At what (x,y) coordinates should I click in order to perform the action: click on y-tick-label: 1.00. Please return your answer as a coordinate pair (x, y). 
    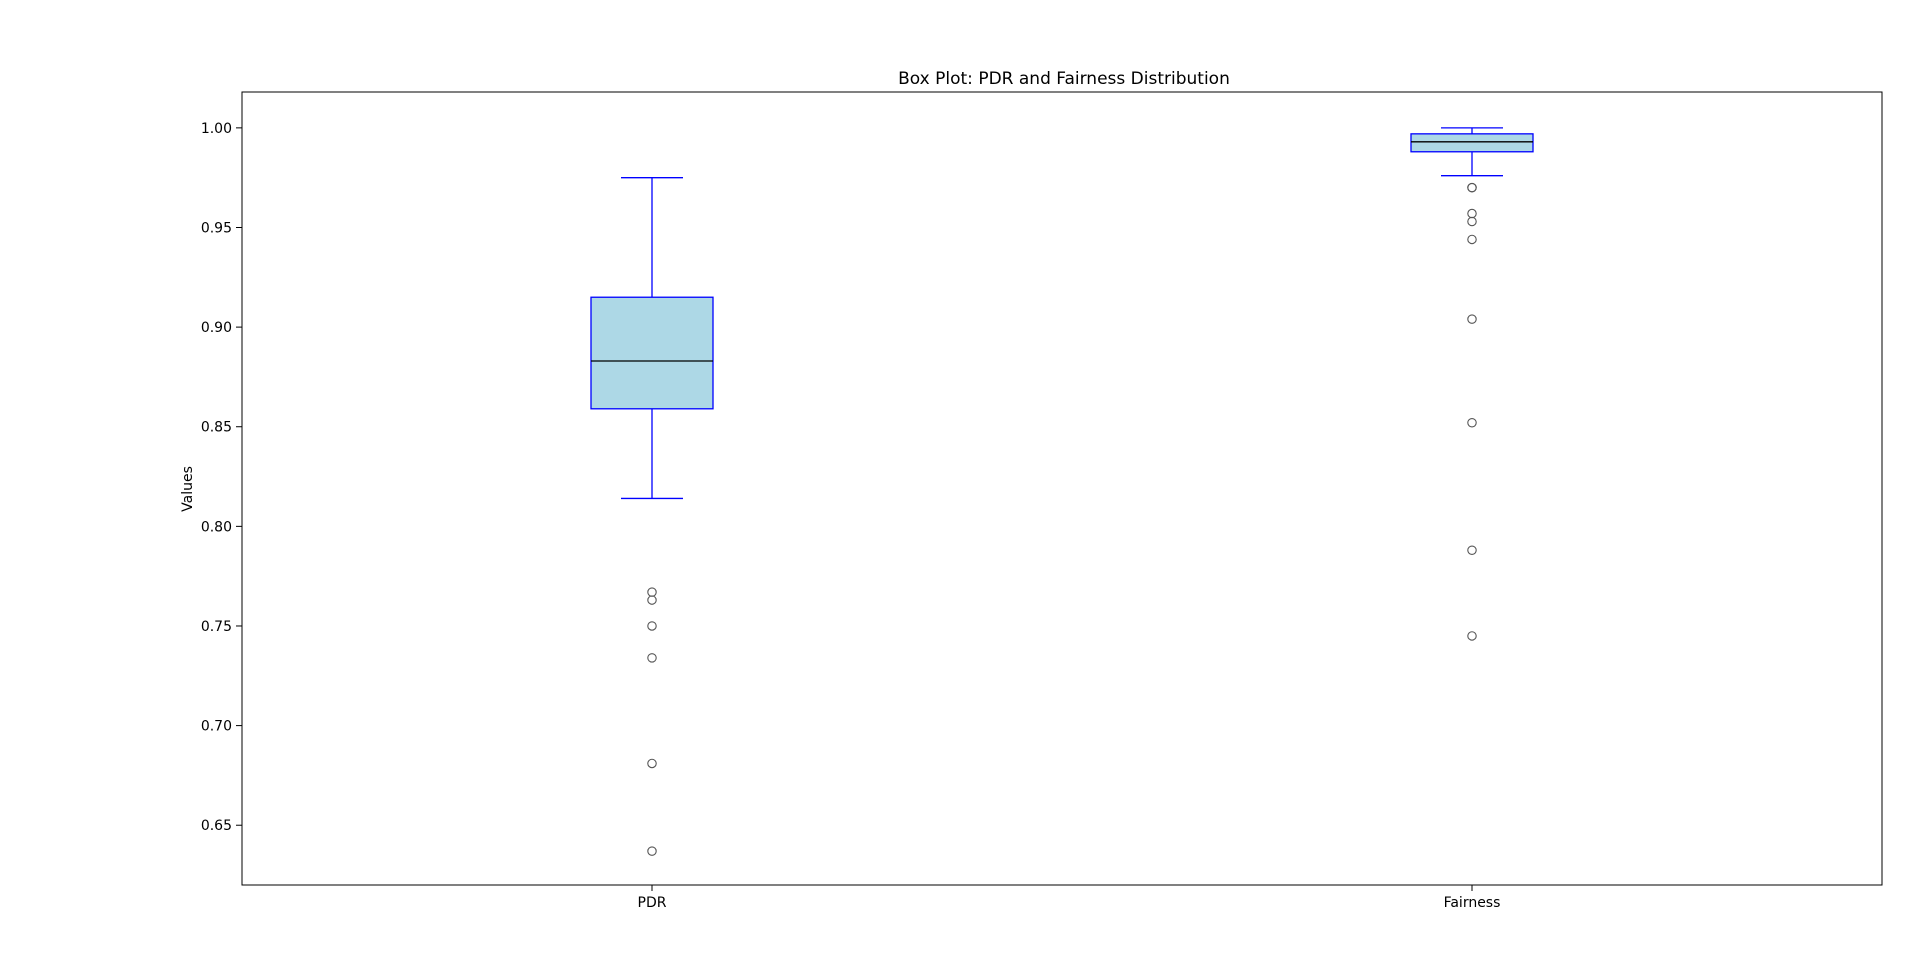
    Looking at the image, I should click on (216, 129).